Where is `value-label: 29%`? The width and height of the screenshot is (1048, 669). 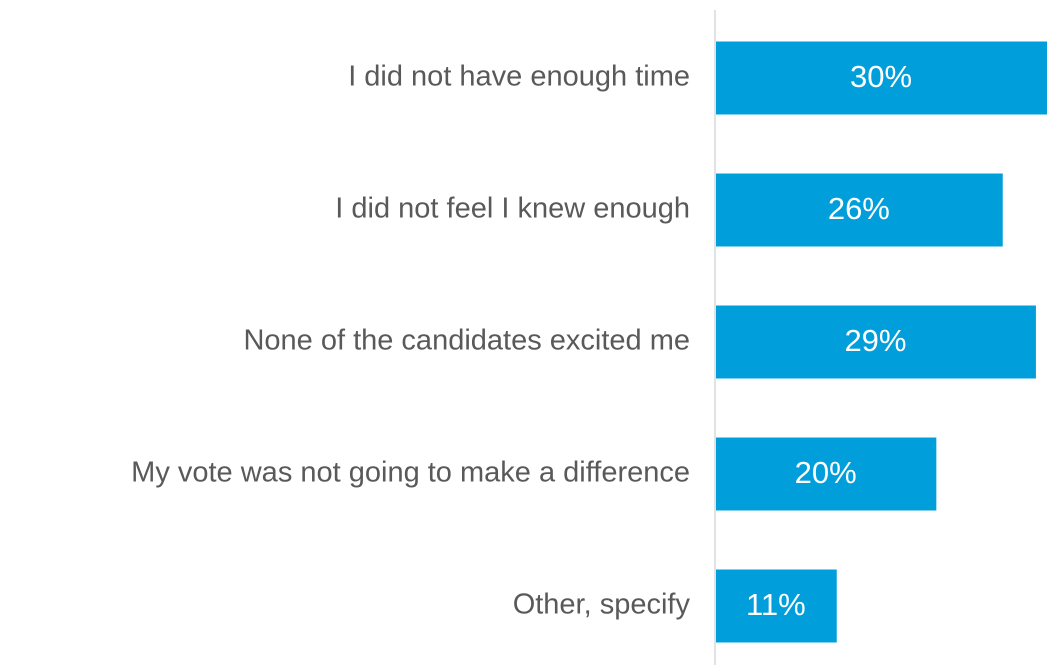 value-label: 29% is located at coordinates (875, 340).